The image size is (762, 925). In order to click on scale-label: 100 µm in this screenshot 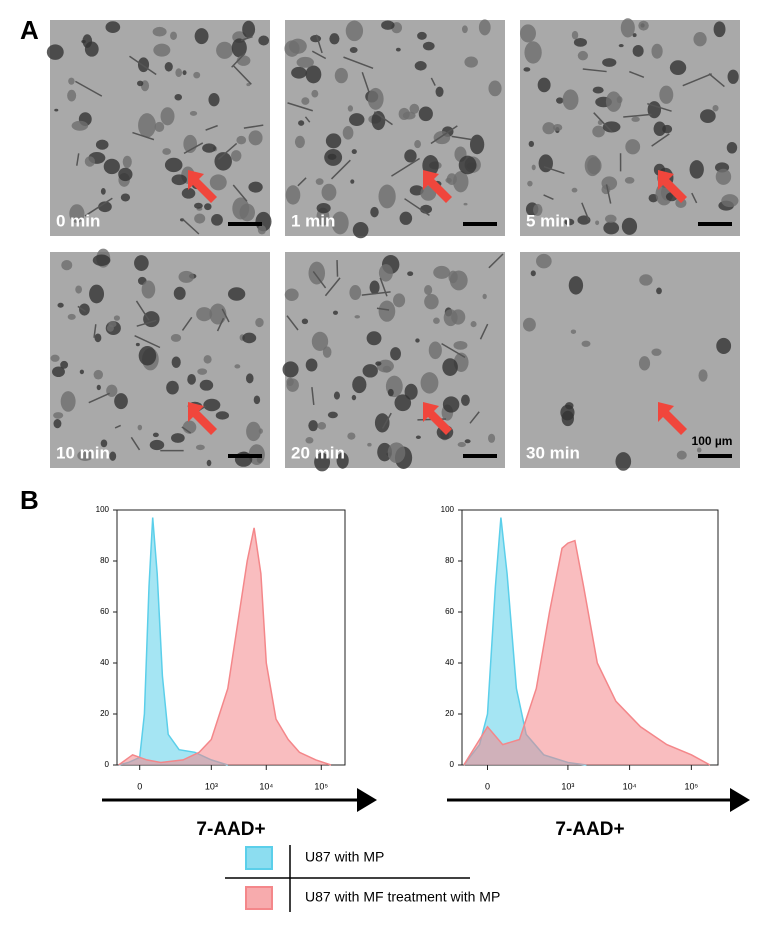, I will do `click(712, 441)`.